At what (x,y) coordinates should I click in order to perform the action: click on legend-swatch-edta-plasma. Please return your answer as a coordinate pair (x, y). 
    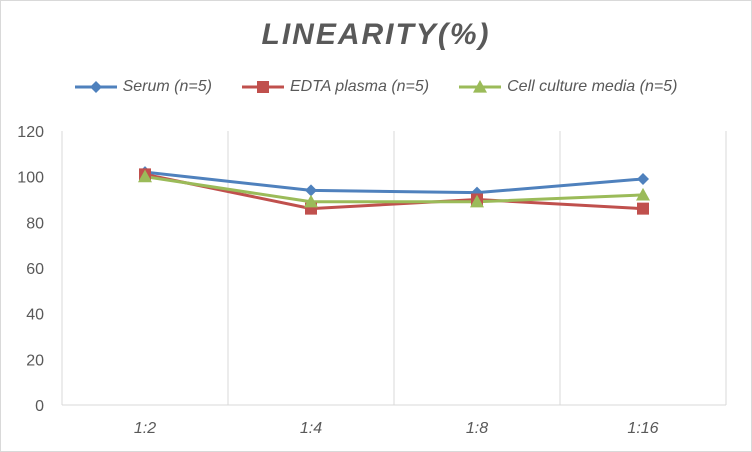
    Looking at the image, I should click on (262, 87).